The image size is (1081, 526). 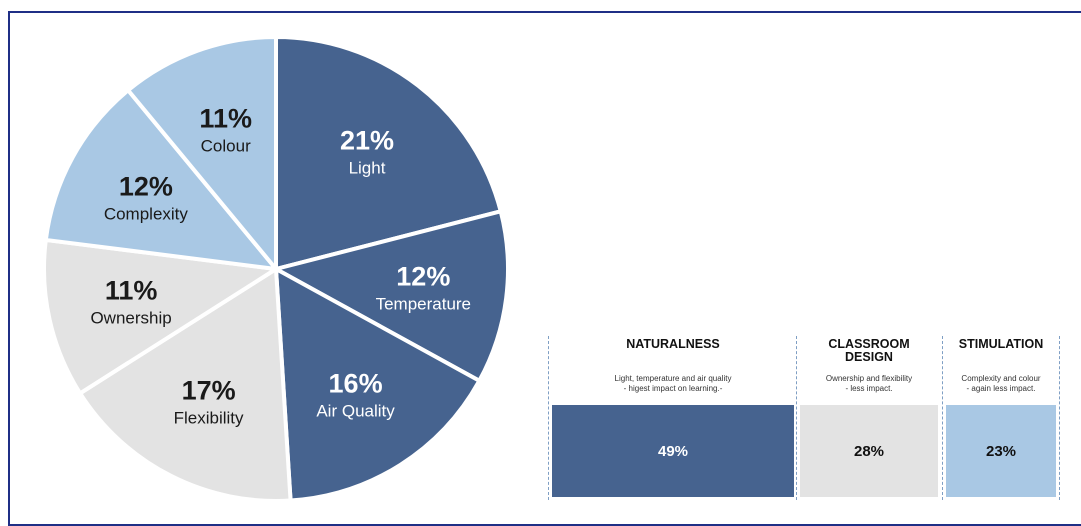 What do you see at coordinates (869, 350) in the screenshot?
I see `column-title: CLASSROOM DESIGN` at bounding box center [869, 350].